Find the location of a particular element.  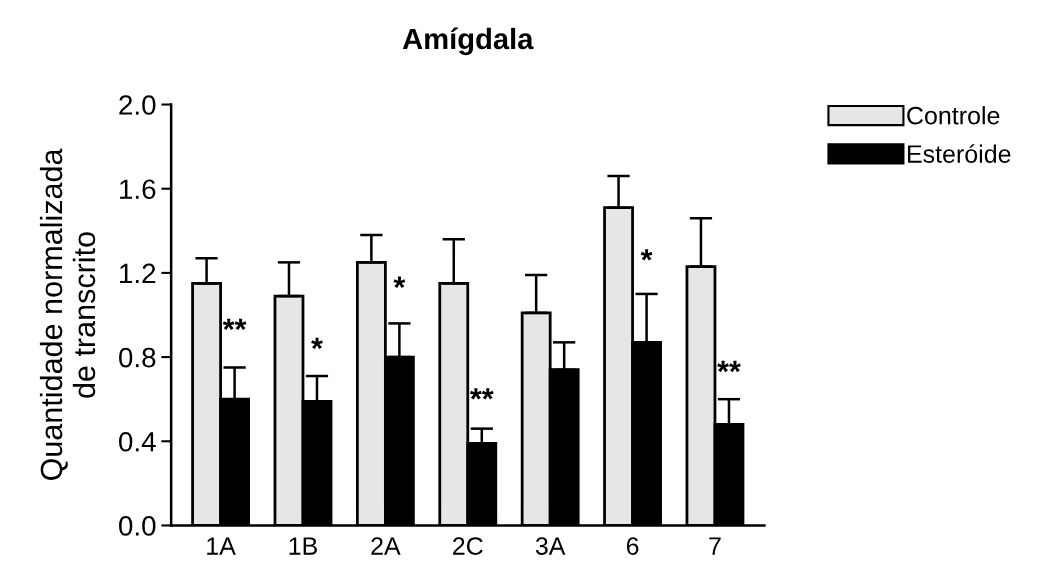

x-tick-label: 1A is located at coordinates (221, 546).